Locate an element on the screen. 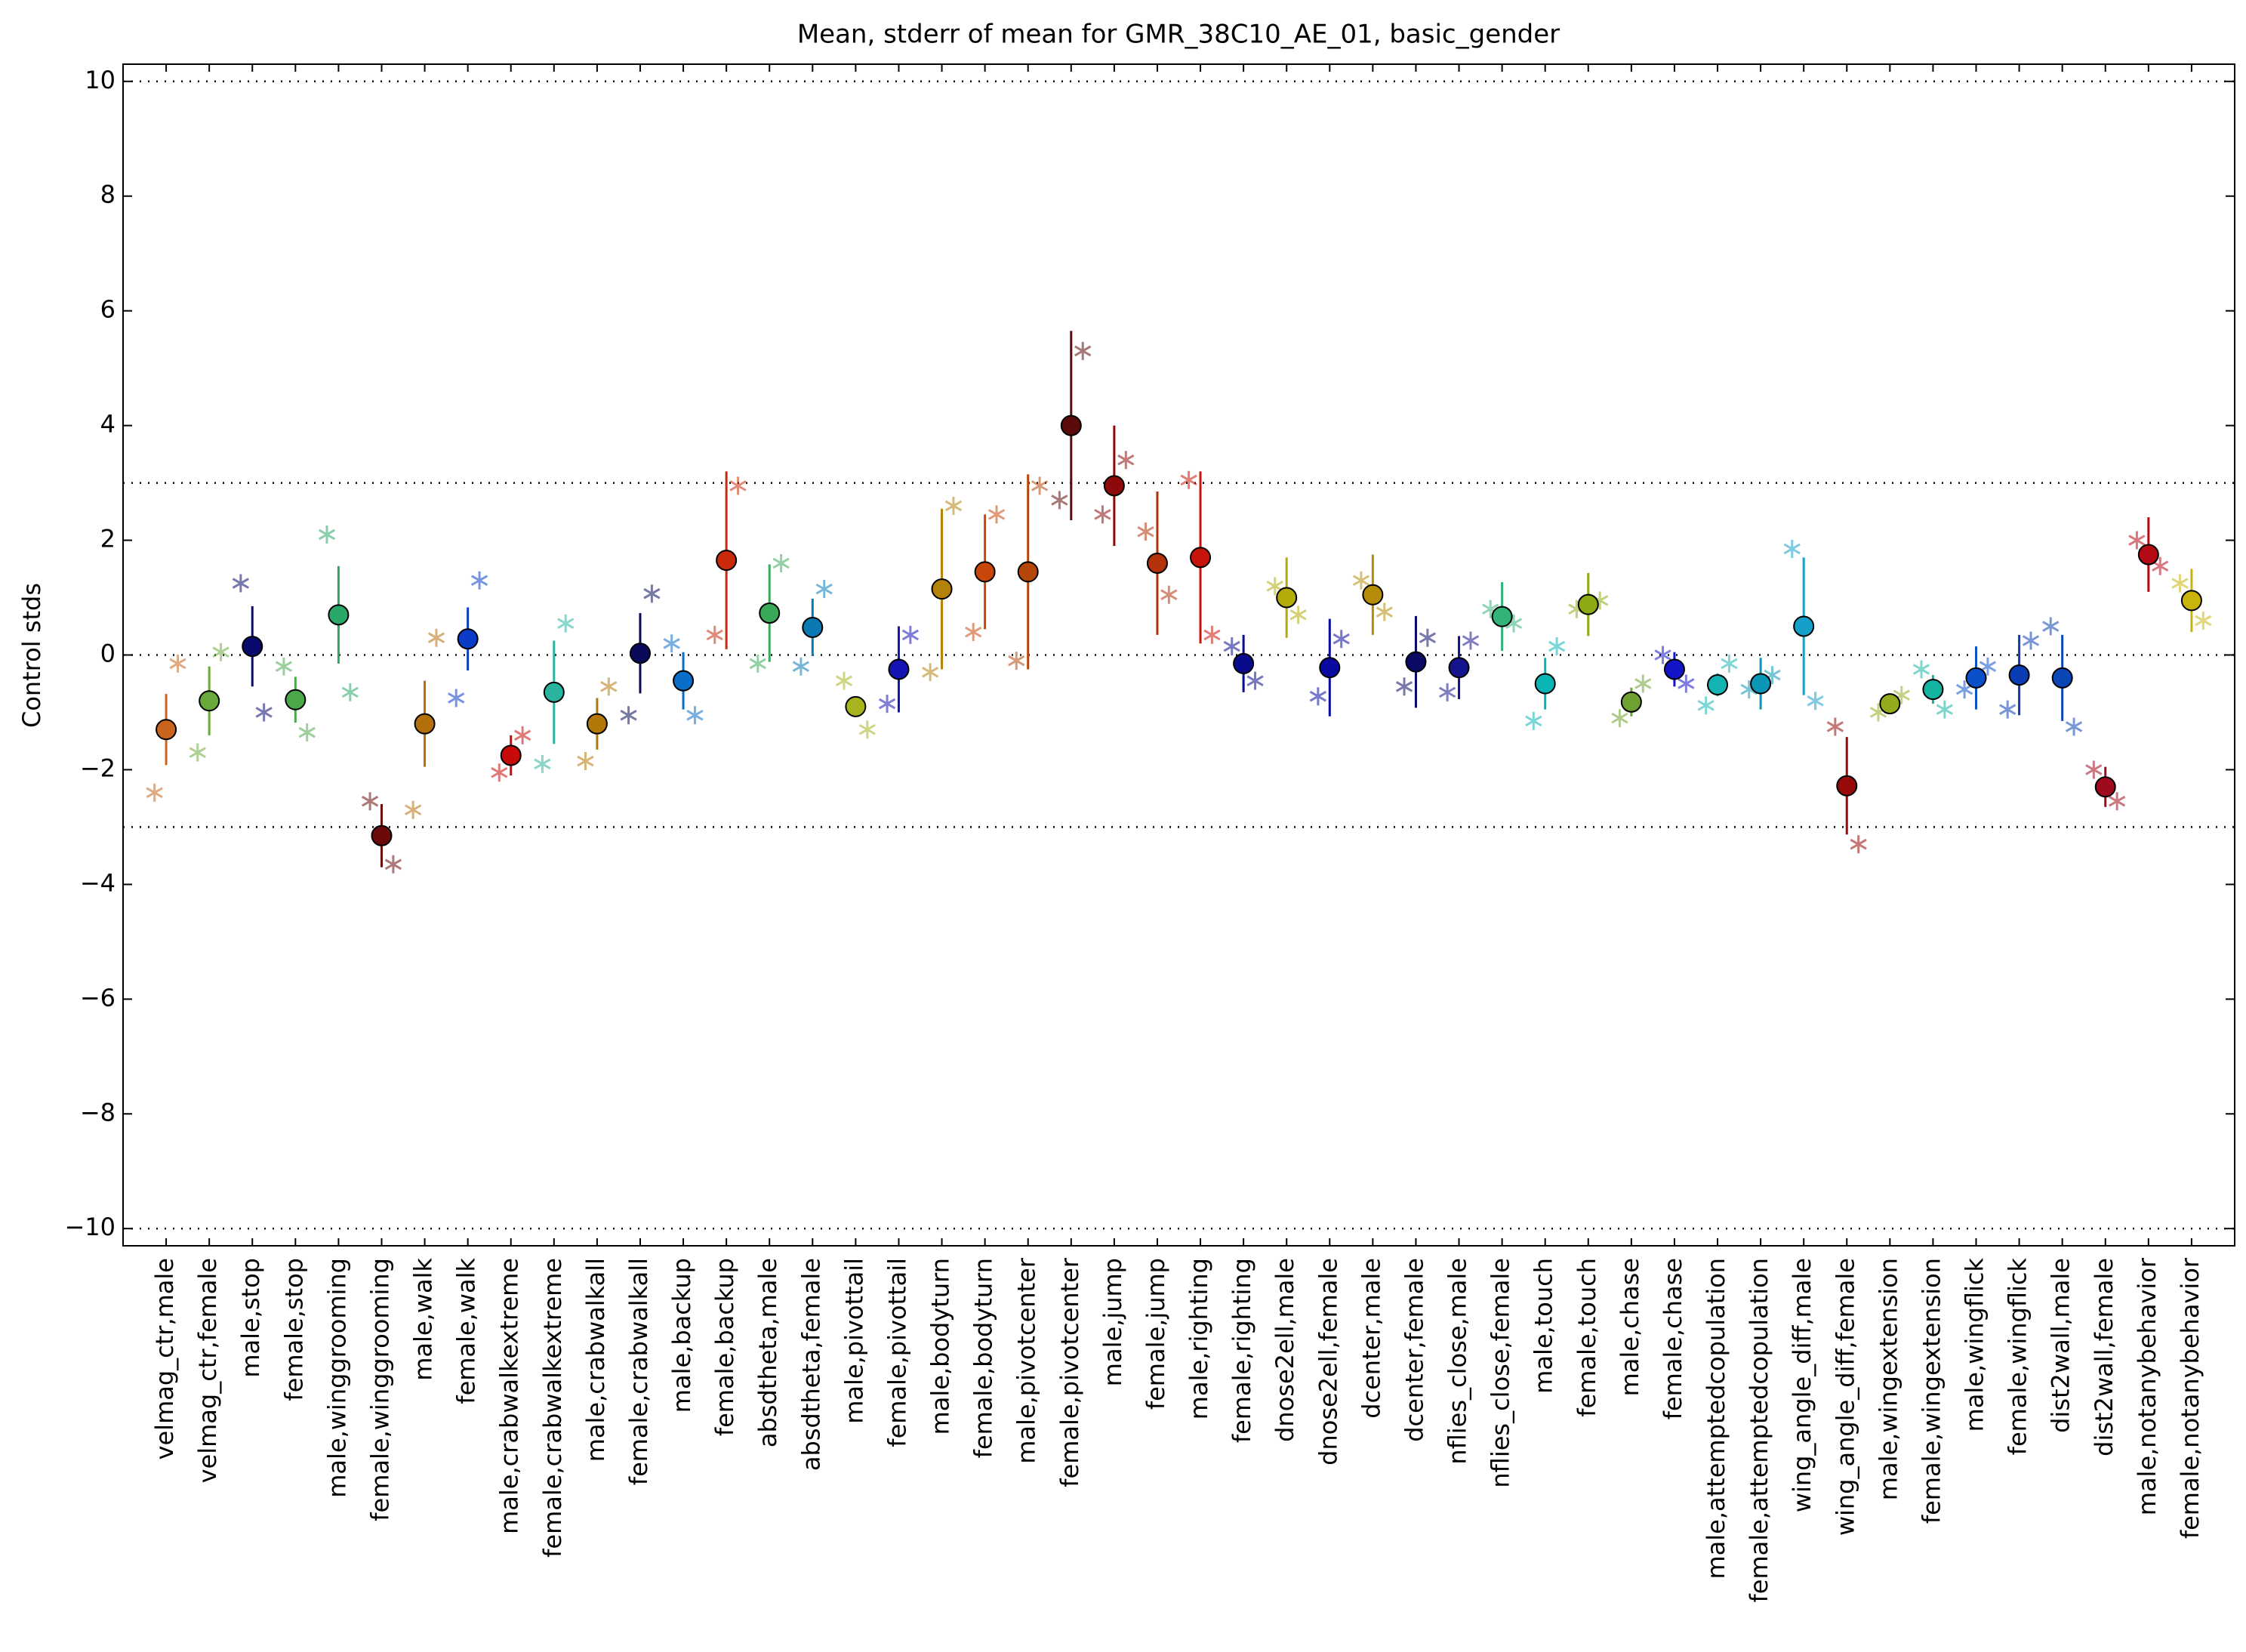 This screenshot has width=2246, height=1652. x-tick-label: female,backup is located at coordinates (725, 1347).